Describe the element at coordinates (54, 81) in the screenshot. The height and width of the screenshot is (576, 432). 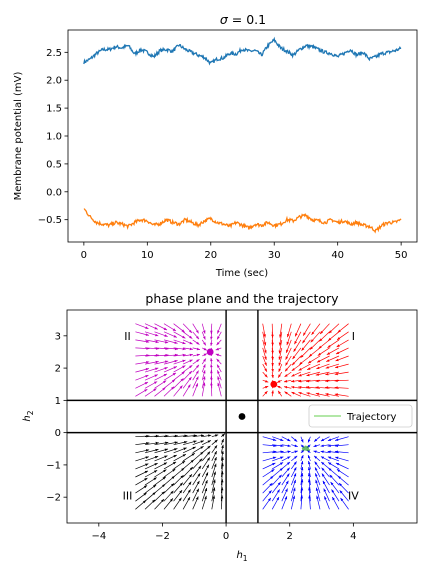
I see `y-tick-label: 2.0` at that location.